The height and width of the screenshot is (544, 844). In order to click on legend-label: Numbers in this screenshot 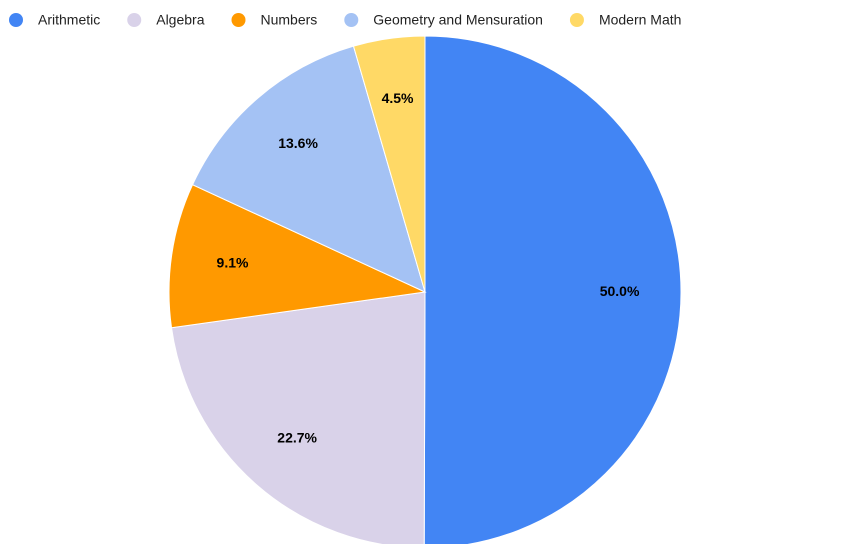, I will do `click(289, 20)`.